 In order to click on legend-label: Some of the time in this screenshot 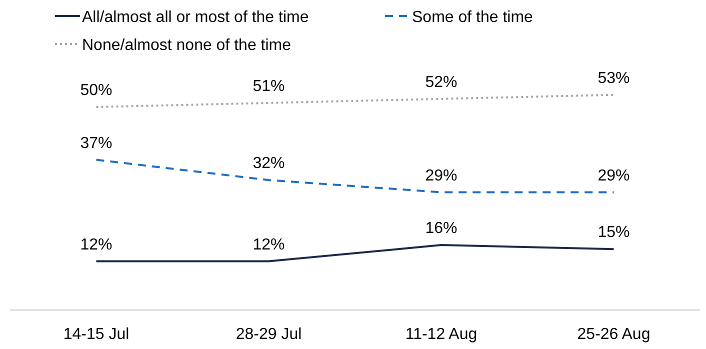, I will do `click(473, 17)`.